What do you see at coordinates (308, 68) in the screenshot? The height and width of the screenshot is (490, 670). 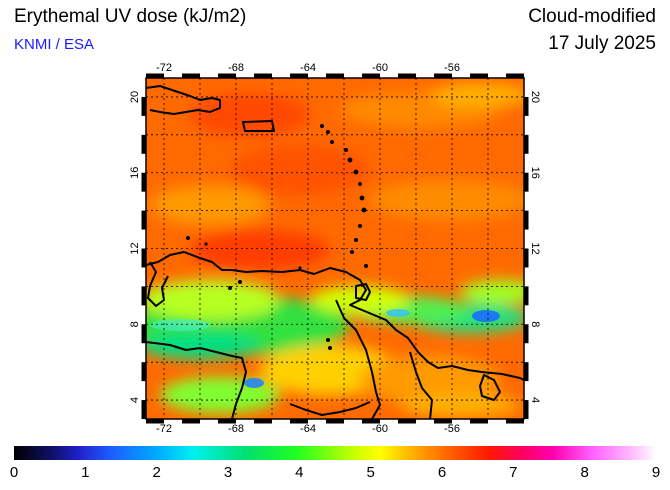 I see `lon-label-top: -64` at bounding box center [308, 68].